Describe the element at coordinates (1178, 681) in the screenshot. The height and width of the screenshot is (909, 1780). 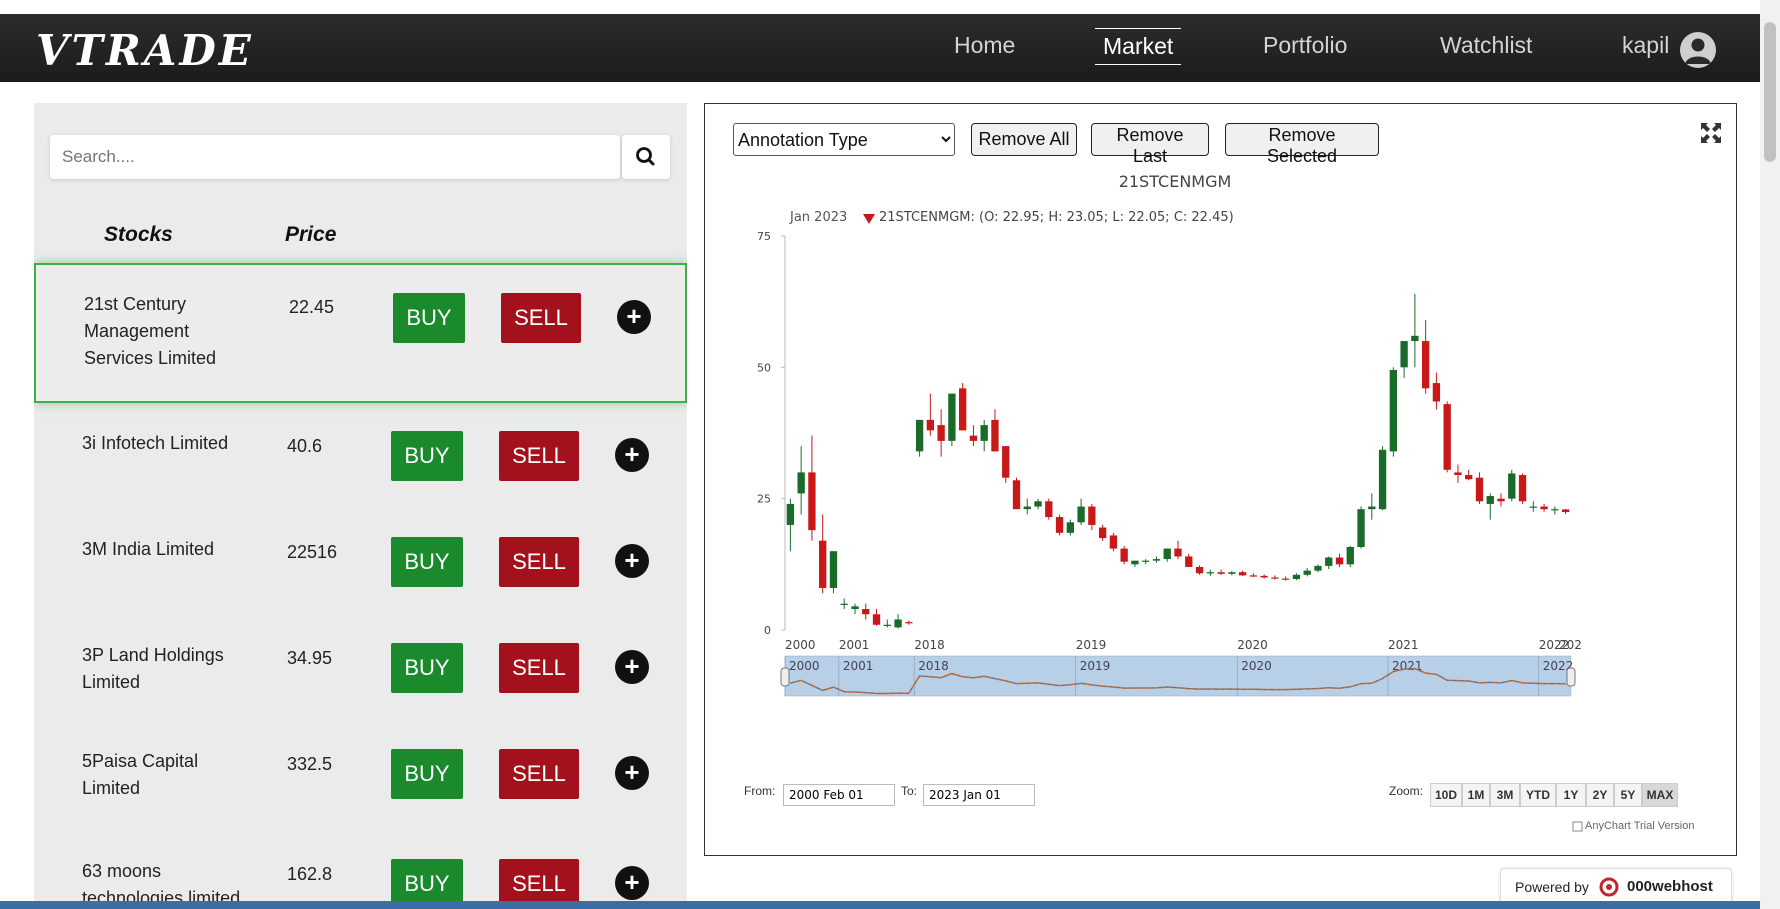
I see `navigator-series-line-alt` at that location.